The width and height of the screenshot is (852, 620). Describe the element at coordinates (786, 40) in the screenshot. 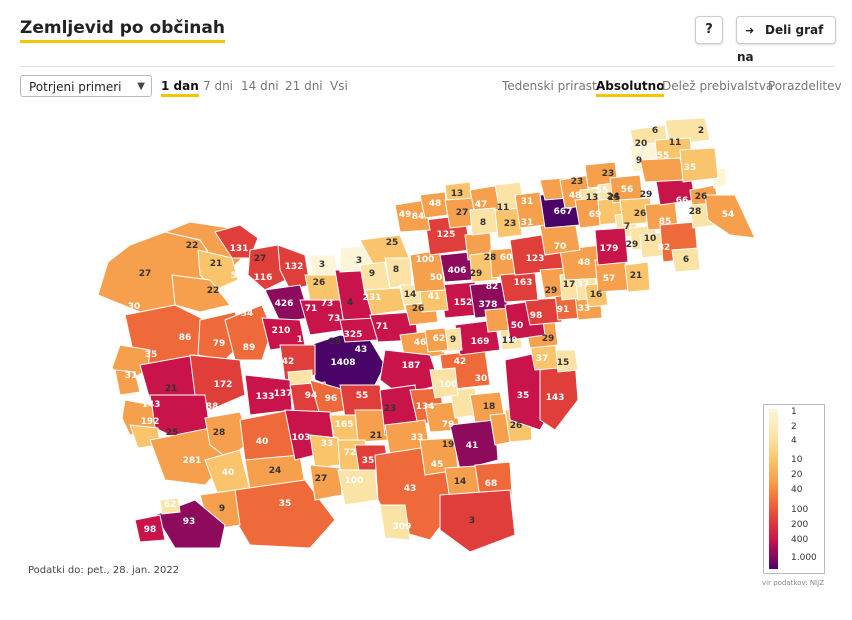

I see `share-button: ➜ Deli graf na` at that location.